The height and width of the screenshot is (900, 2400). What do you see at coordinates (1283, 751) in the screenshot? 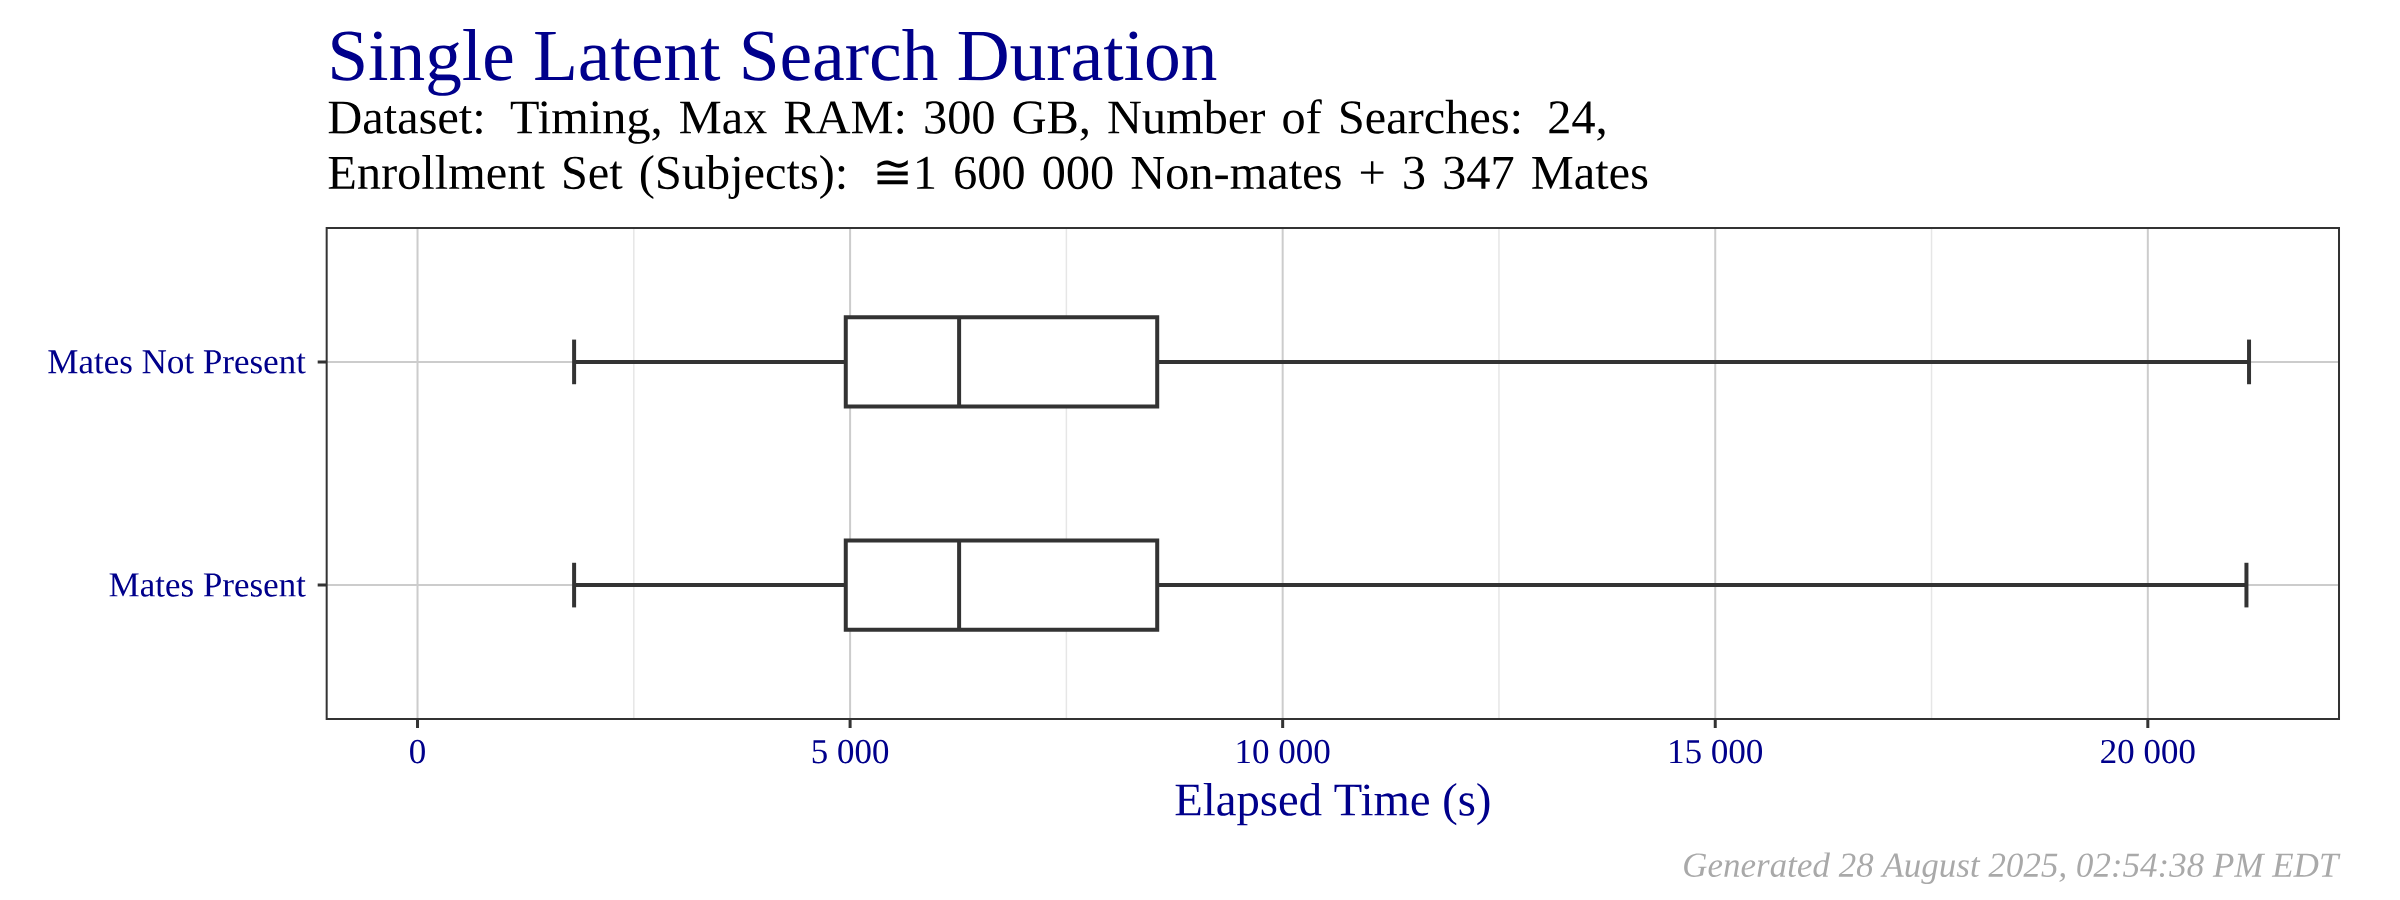
I see `x-tick-label: 10 000` at bounding box center [1283, 751].